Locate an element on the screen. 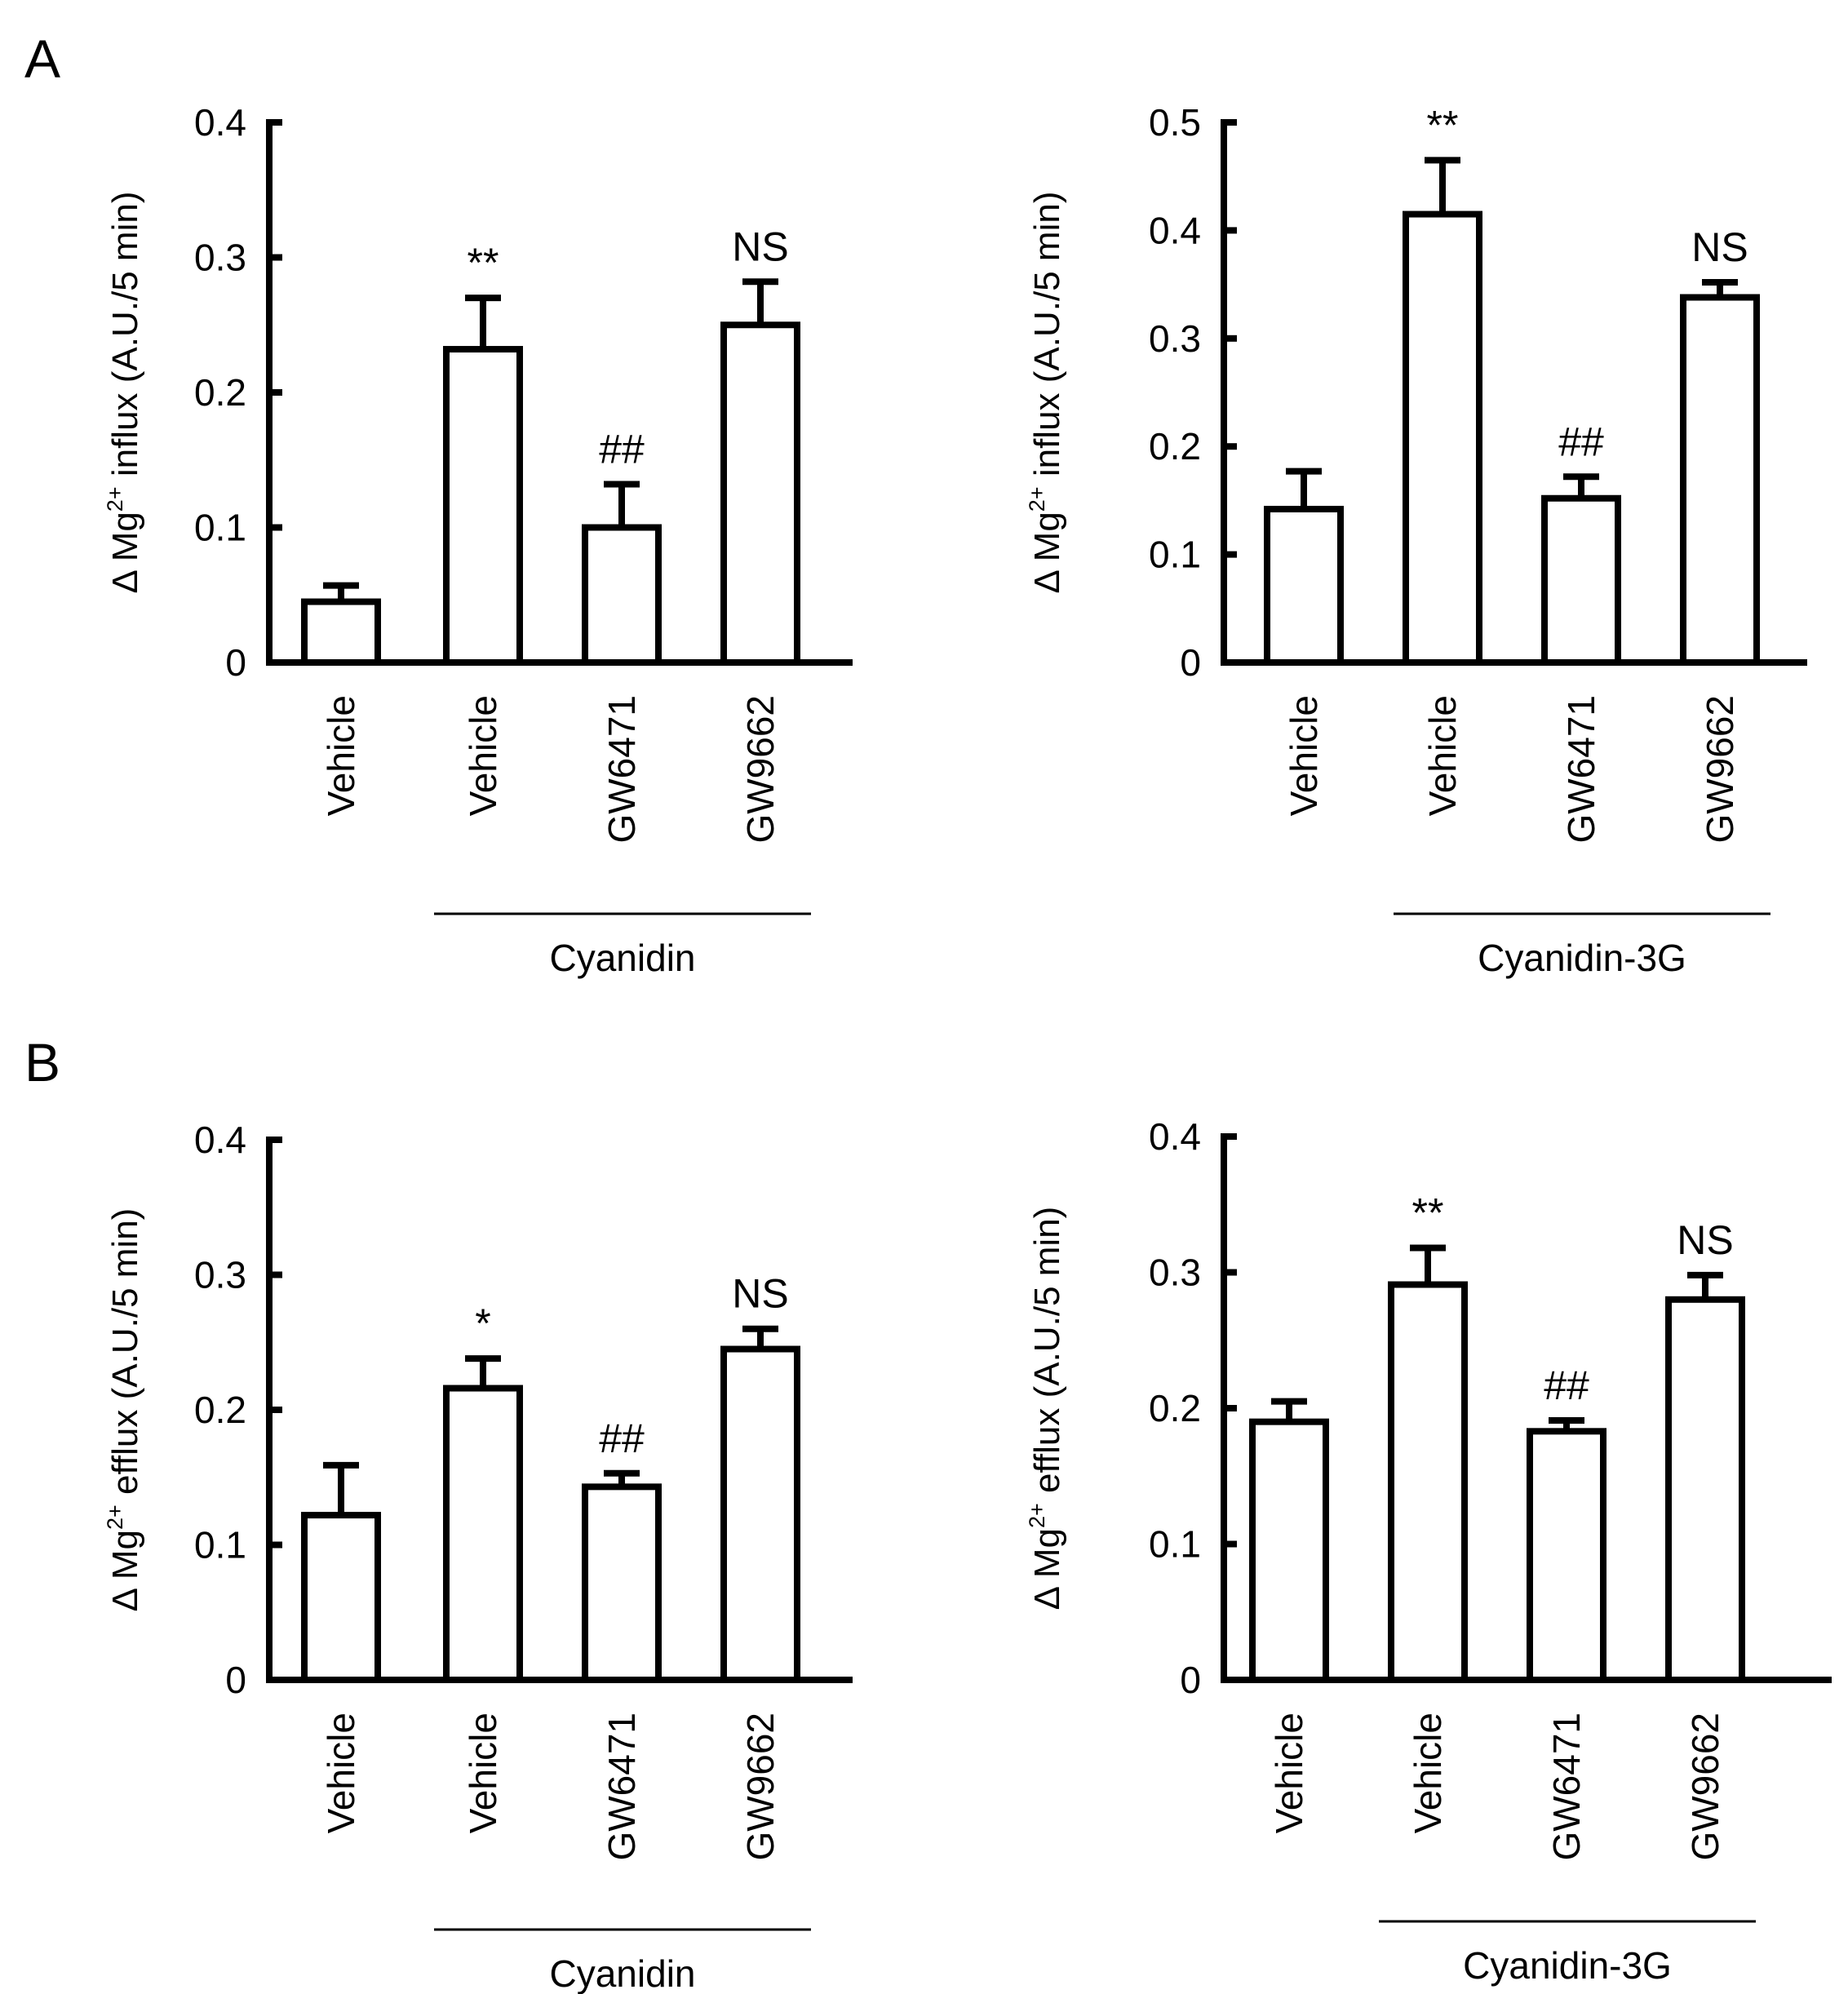  panel-letter-b: B is located at coordinates (42, 1062).